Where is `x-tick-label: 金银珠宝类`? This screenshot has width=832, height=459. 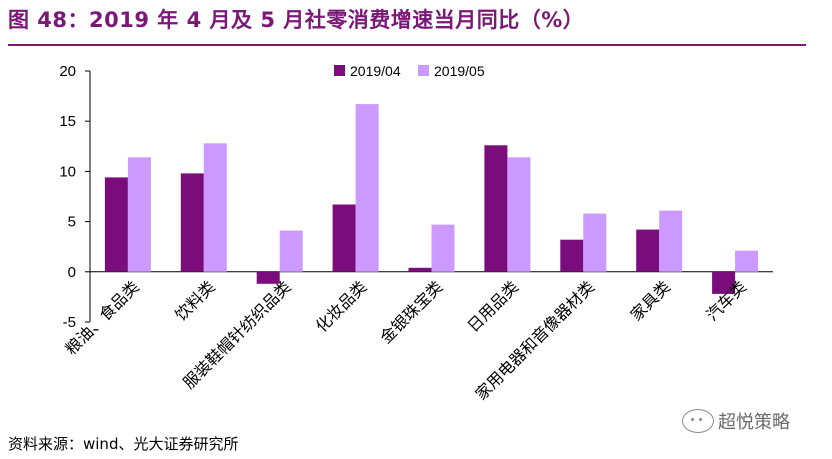
x-tick-label: 金银珠宝类 is located at coordinates (411, 312).